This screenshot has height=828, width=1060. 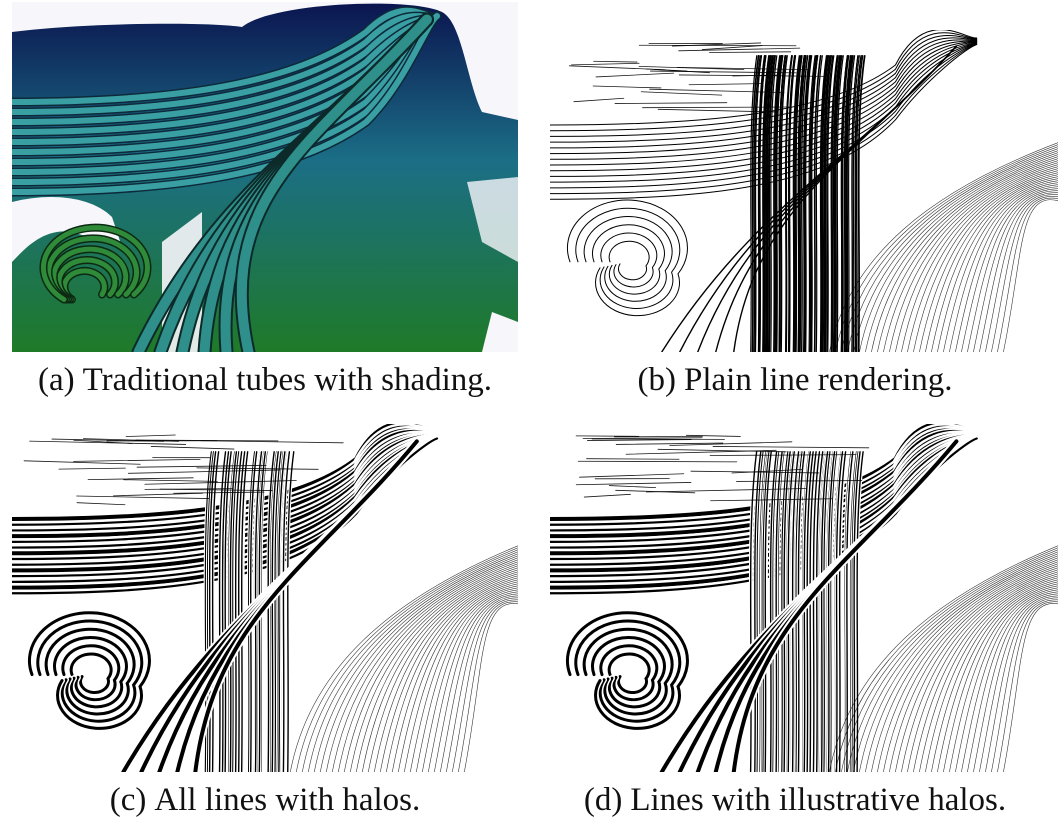 I want to click on caption-a-label: (a), so click(x=56, y=380).